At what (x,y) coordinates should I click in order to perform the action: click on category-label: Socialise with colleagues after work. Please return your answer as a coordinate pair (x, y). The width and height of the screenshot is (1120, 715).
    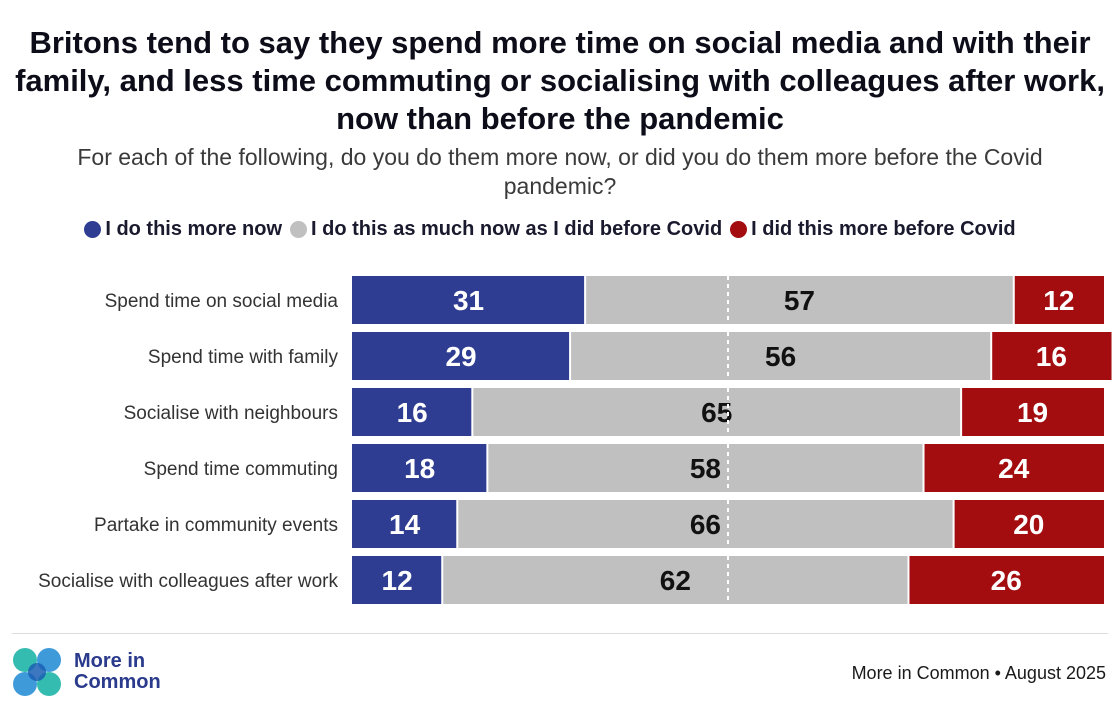
    Looking at the image, I should click on (188, 581).